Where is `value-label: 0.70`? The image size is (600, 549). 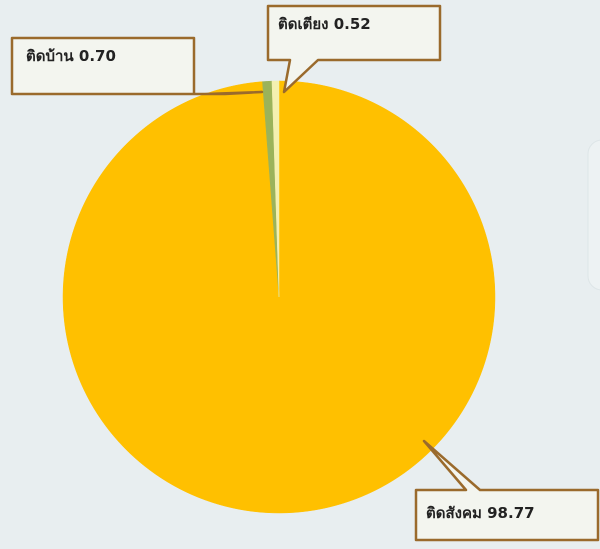 value-label: 0.70 is located at coordinates (97, 56).